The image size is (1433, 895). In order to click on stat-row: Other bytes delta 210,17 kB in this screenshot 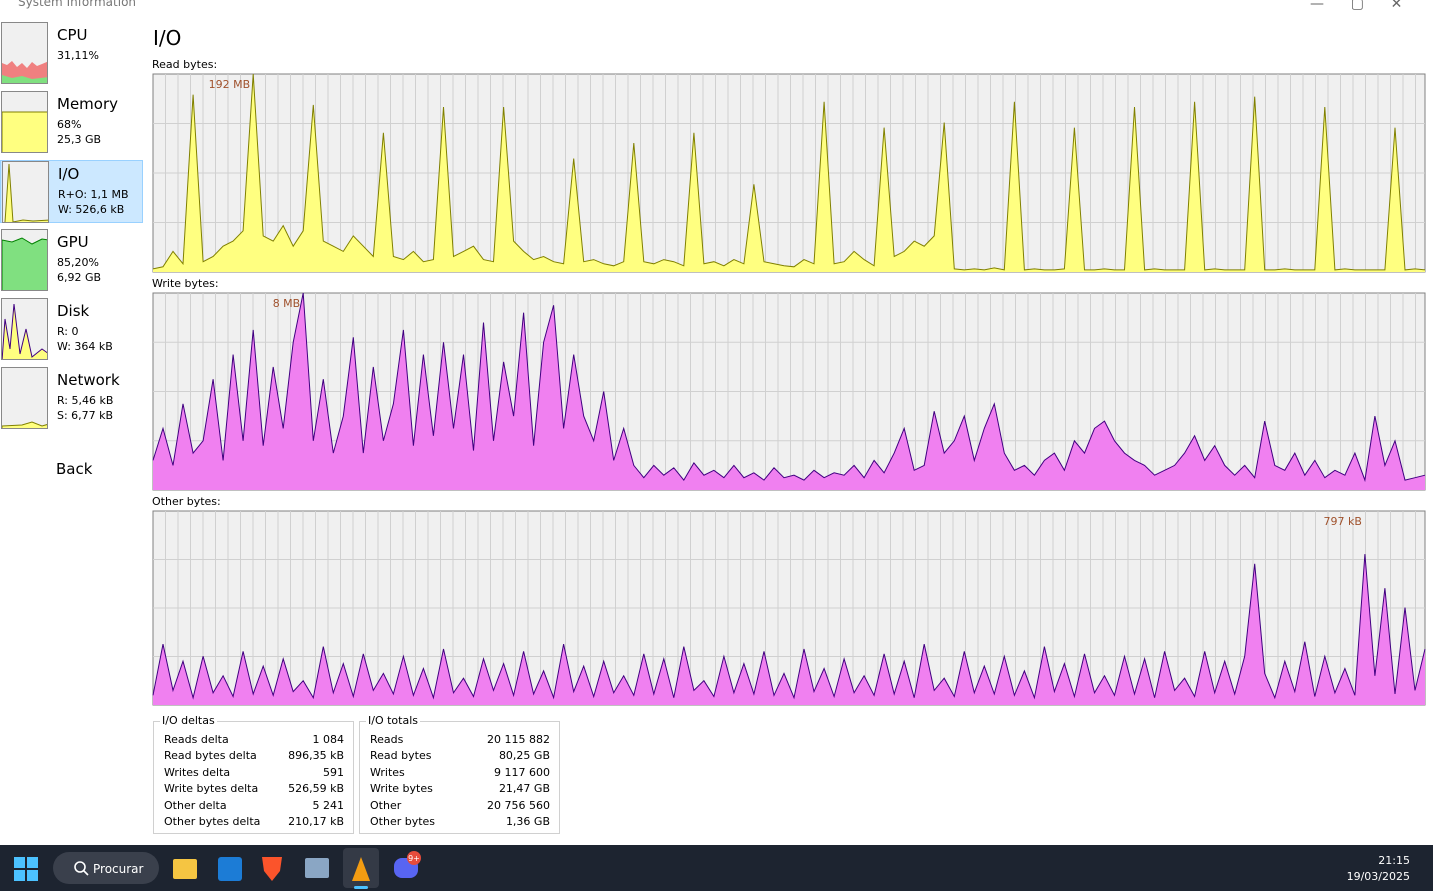, I will do `click(254, 821)`.